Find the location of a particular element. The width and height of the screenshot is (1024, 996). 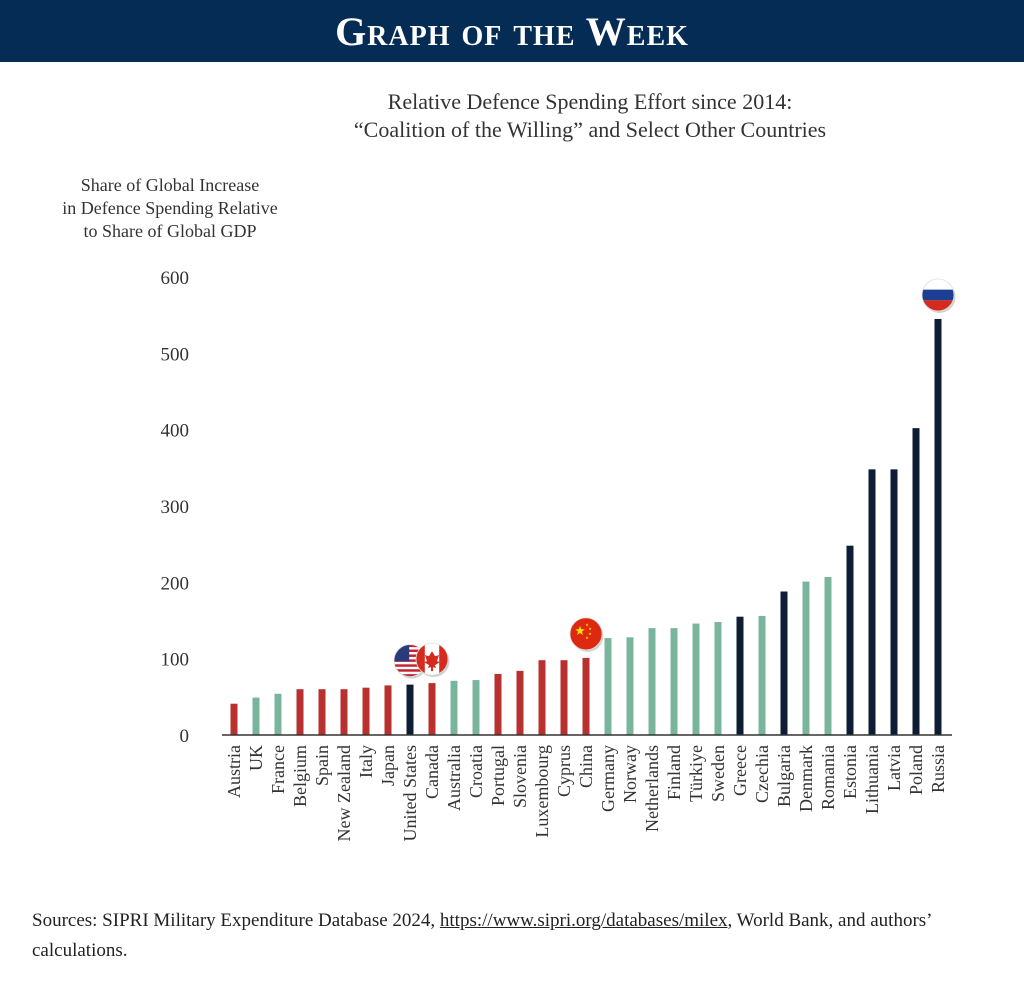

x-tick-label: Portugal is located at coordinates (498, 775).